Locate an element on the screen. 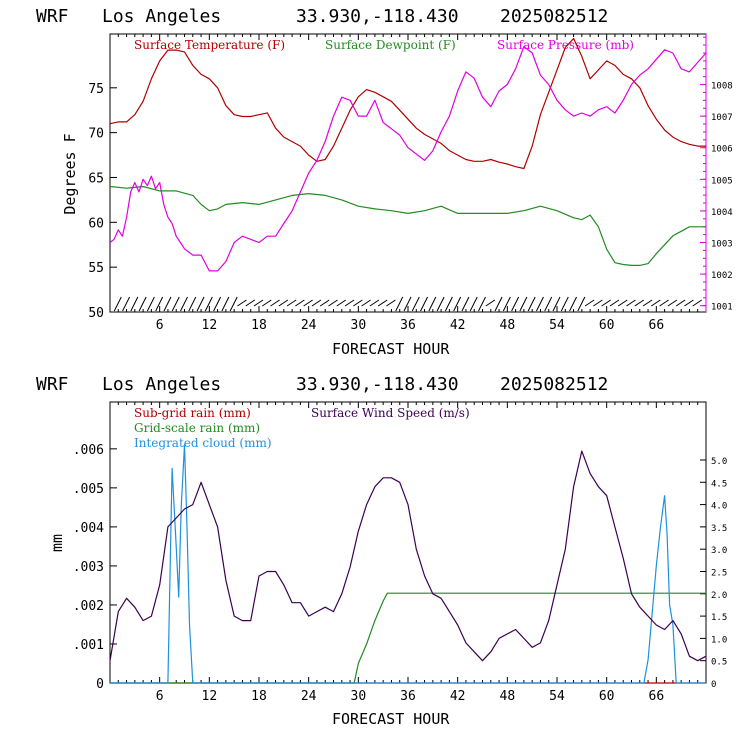  legend-wind-speed: Surface Wind Speed (m/s) is located at coordinates (390, 413).